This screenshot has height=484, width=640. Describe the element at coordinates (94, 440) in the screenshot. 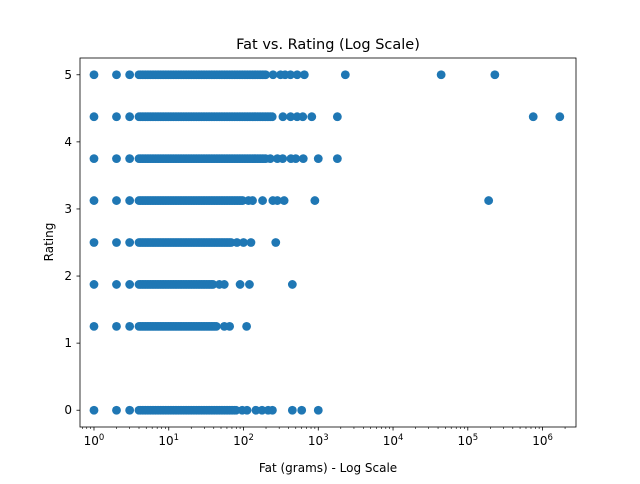

I see `x-tick-label: 10⁰` at that location.